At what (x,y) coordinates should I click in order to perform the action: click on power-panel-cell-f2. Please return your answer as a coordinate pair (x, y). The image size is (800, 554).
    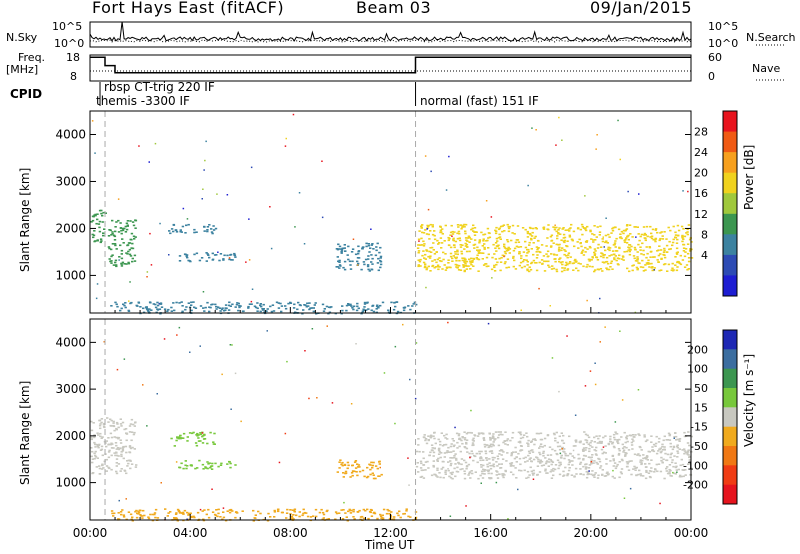
    Looking at the image, I should click on (216, 228).